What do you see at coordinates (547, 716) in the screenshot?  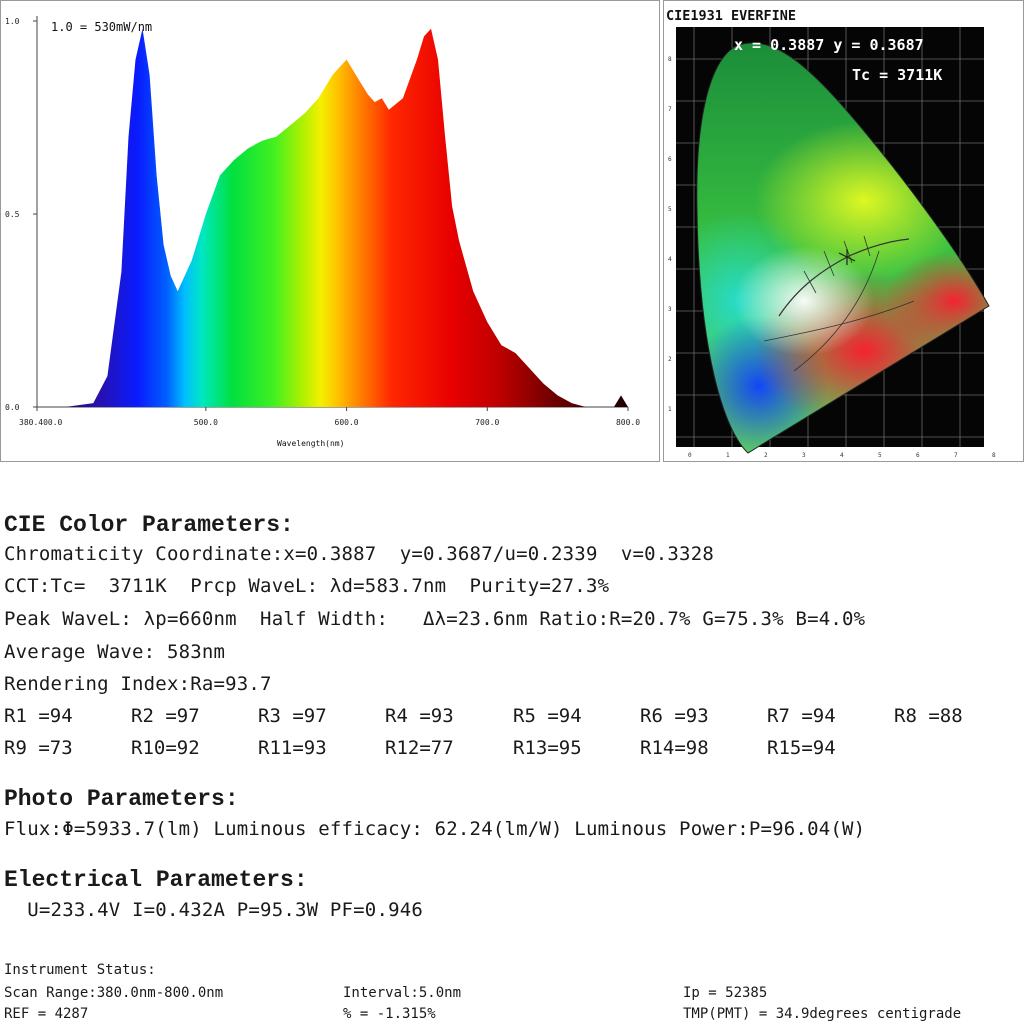 I see `r-value: R5 =94` at bounding box center [547, 716].